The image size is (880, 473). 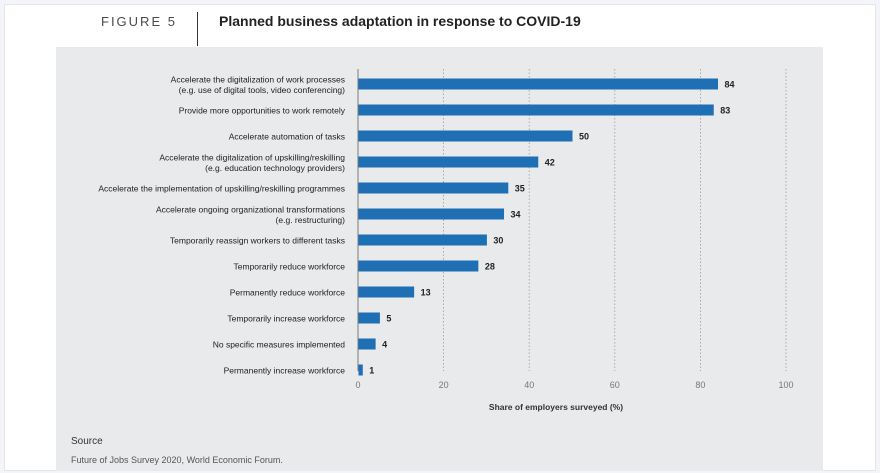 I want to click on x-tick-label: 80, so click(x=700, y=385).